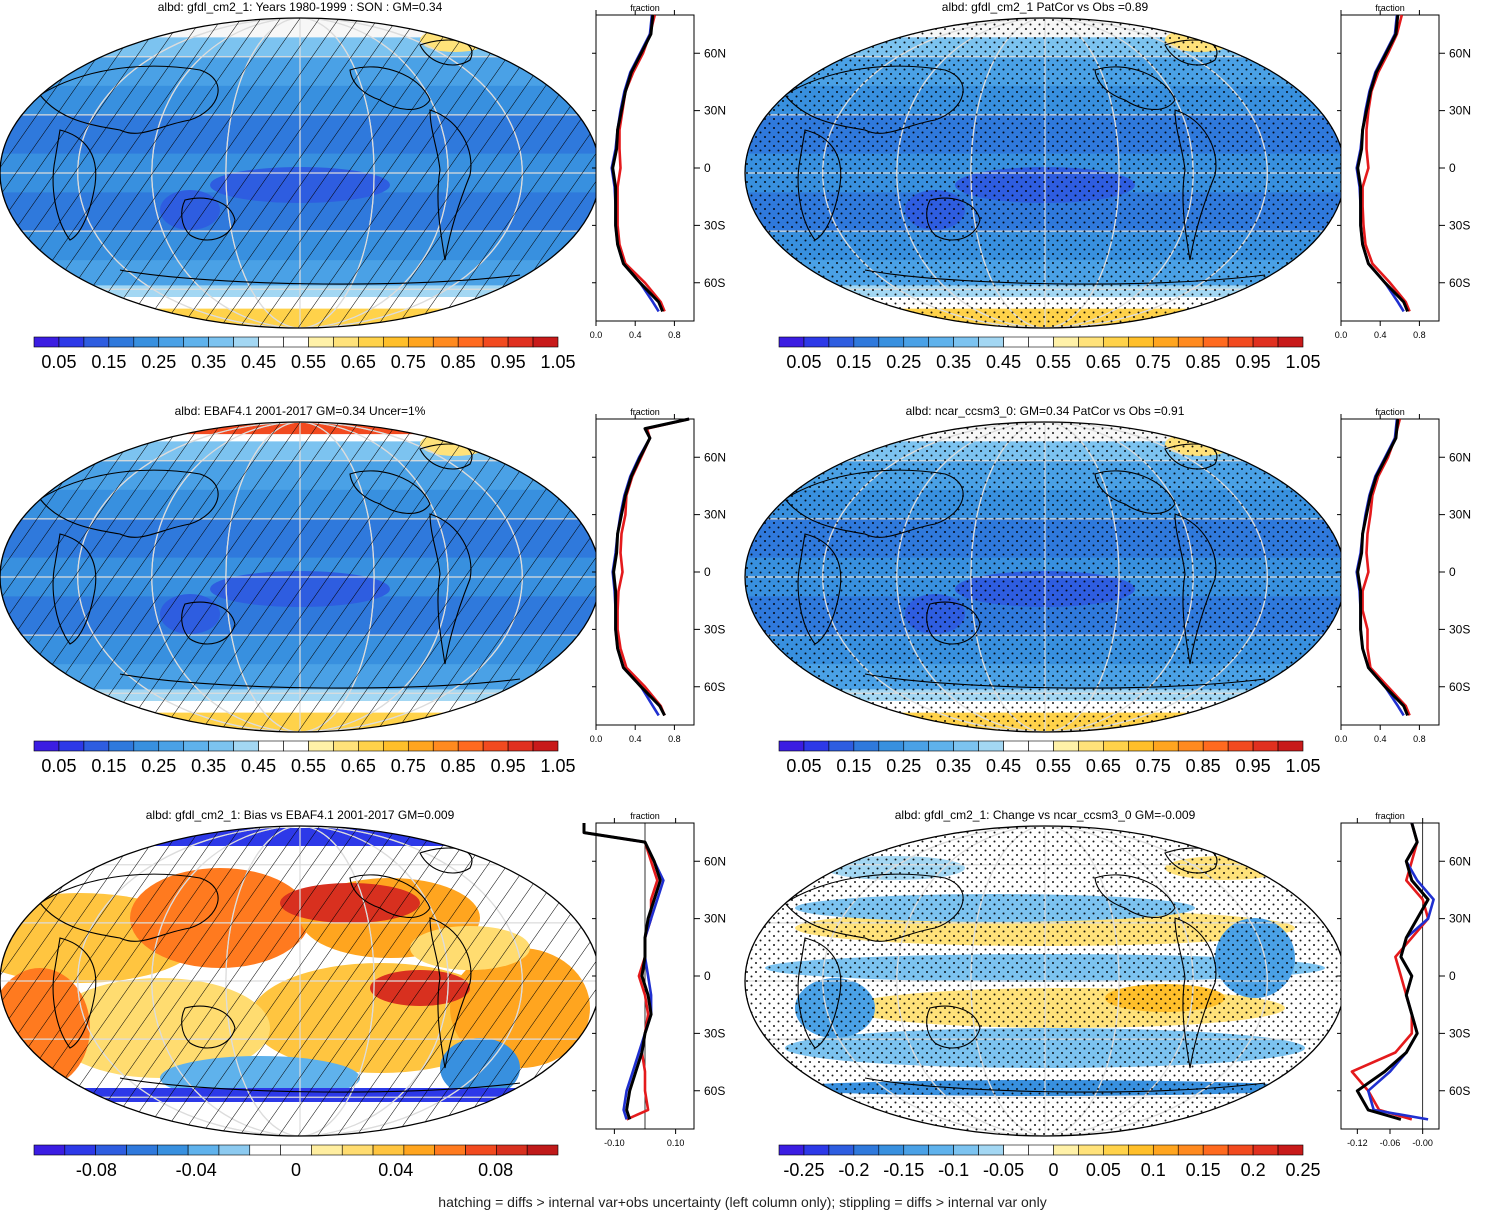 The width and height of the screenshot is (1485, 1212). Describe the element at coordinates (395, 1170) in the screenshot. I see `colorbar-tick-label: 0.04` at that location.